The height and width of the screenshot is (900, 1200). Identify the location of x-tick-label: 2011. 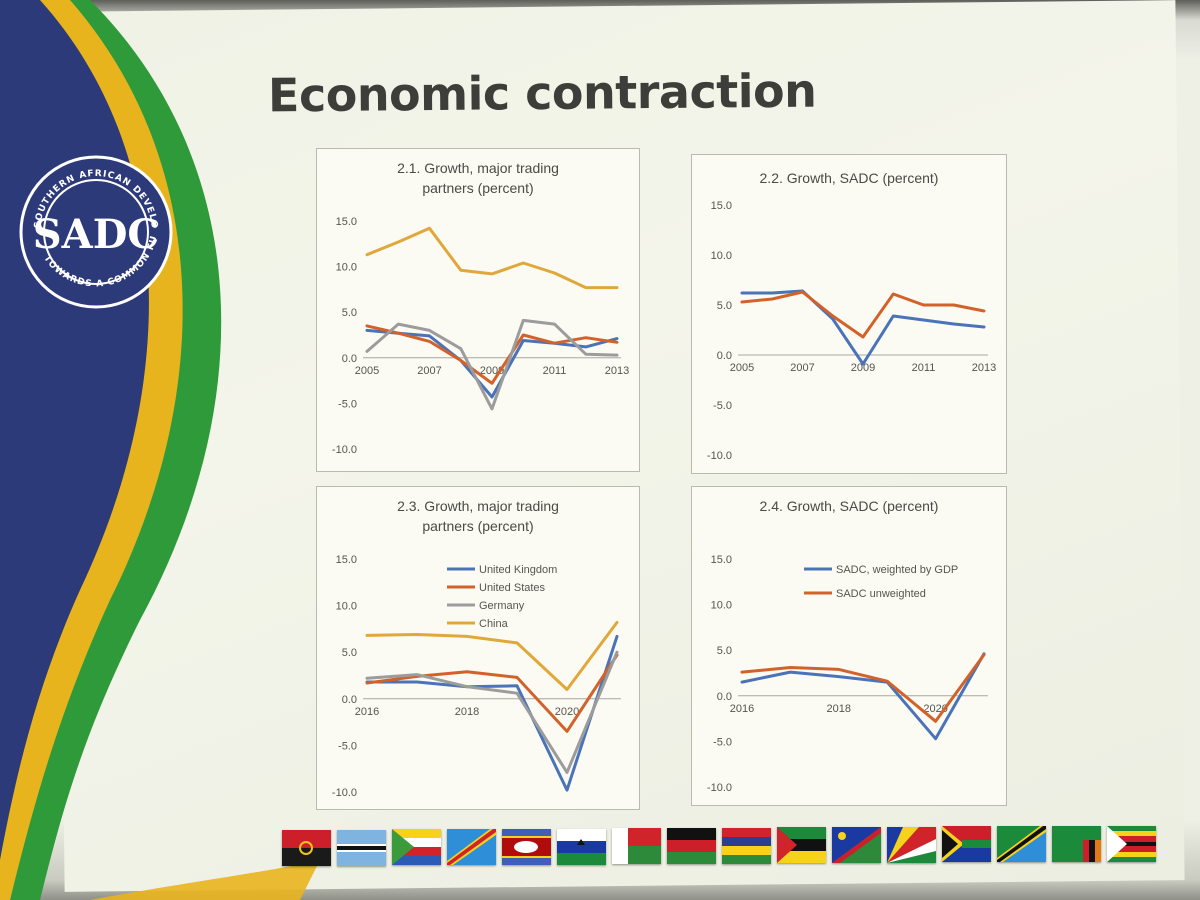
(924, 368).